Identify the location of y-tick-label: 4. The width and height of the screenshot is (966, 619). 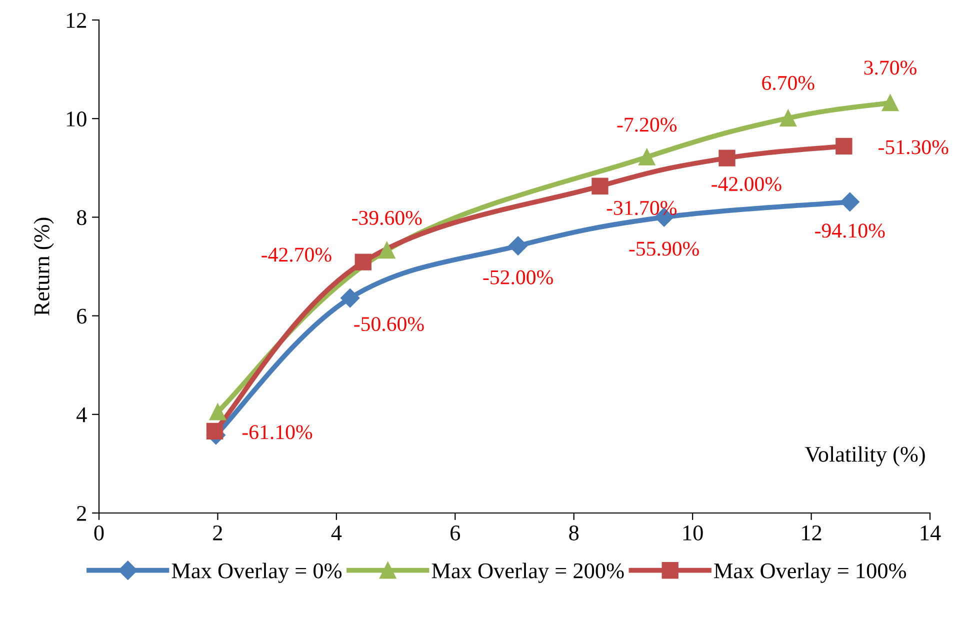
(81, 414).